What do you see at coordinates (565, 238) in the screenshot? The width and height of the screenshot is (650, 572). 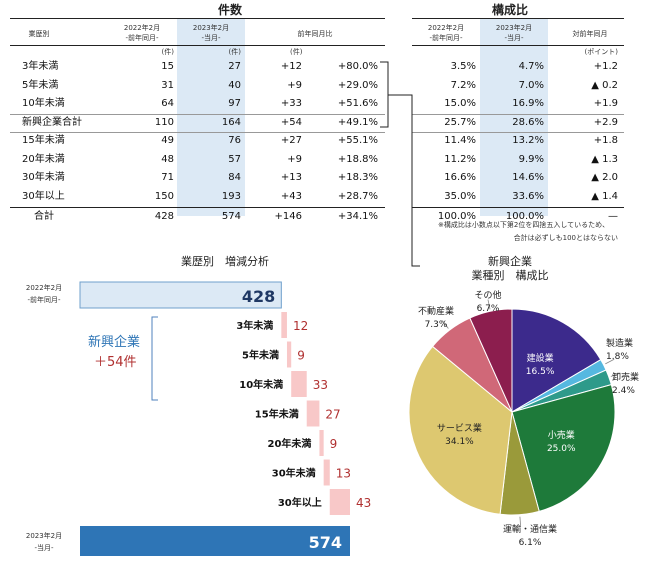 I see `note-line-2: 合計は必ずしも100とはならない` at bounding box center [565, 238].